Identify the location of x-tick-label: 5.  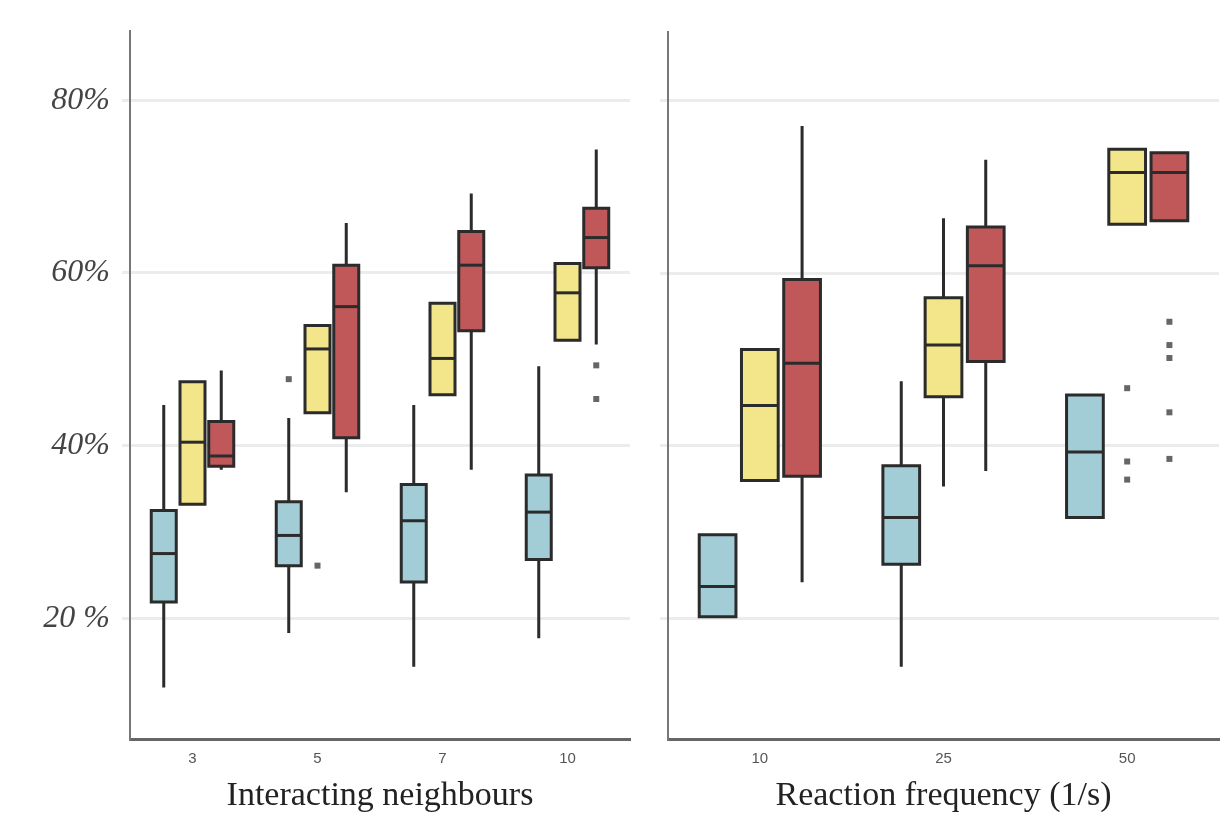
(317, 758).